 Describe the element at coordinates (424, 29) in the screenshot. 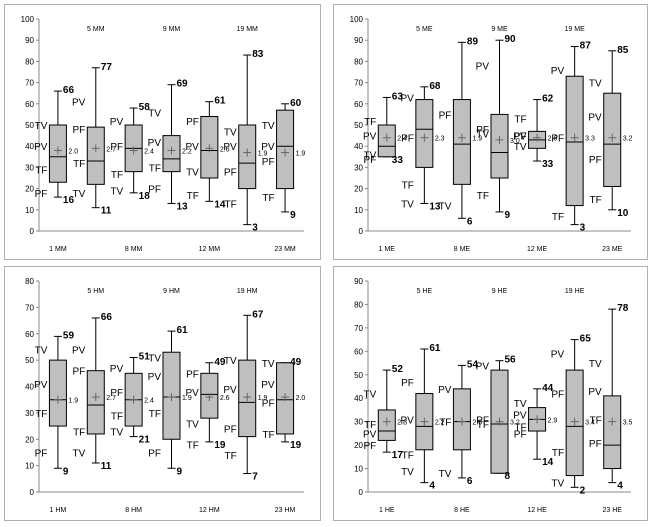

I see `x-category-label: 5 ME` at that location.